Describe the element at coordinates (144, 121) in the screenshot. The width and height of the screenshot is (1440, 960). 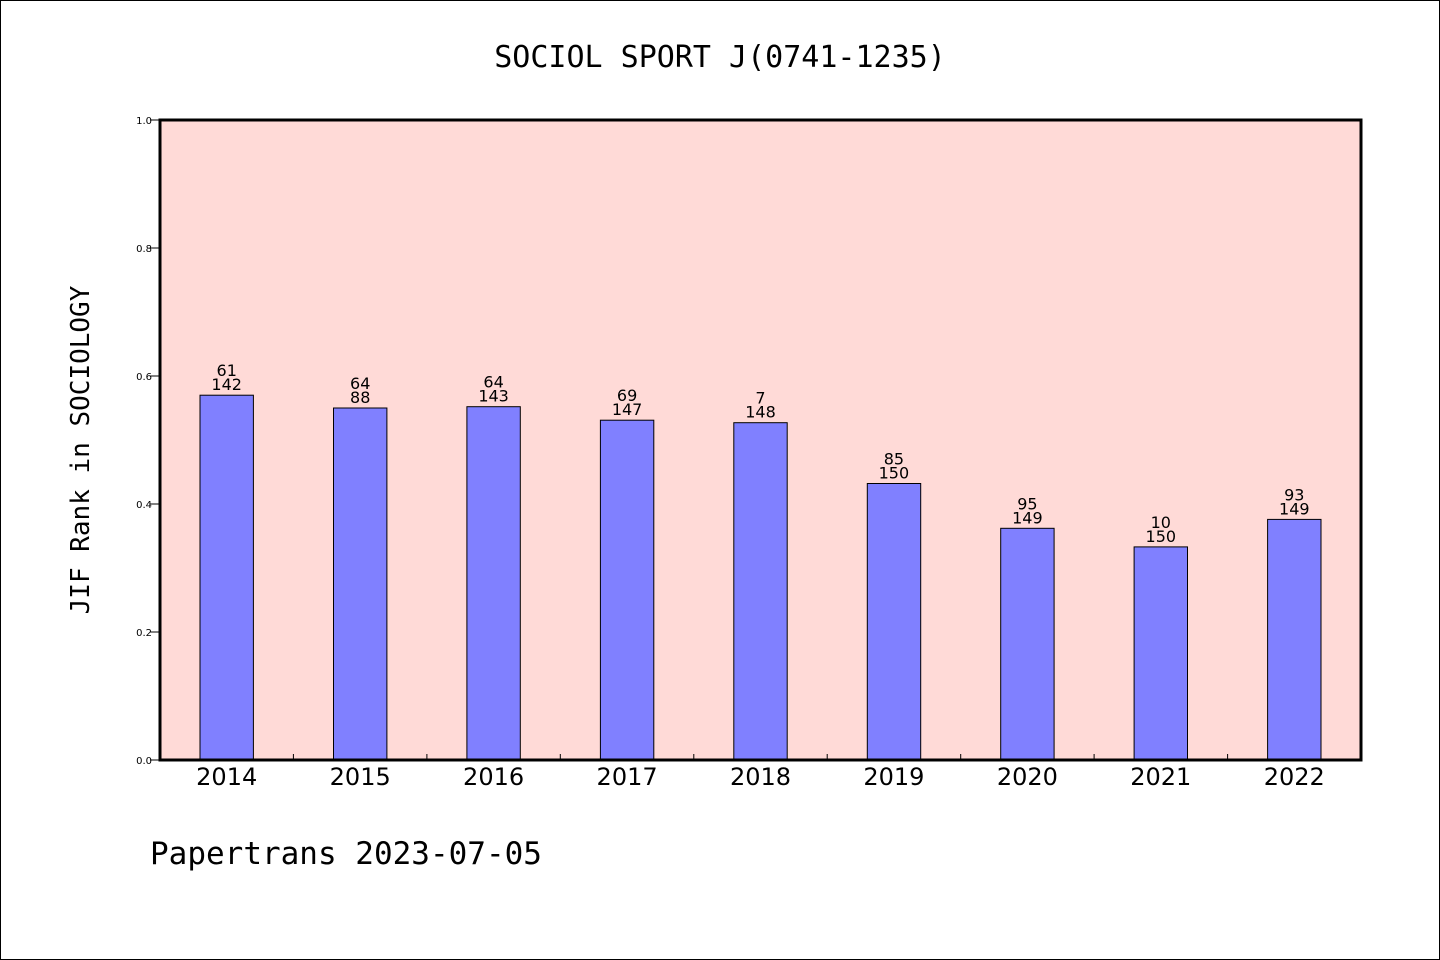
I see `y-tick-label: 1.0` at that location.